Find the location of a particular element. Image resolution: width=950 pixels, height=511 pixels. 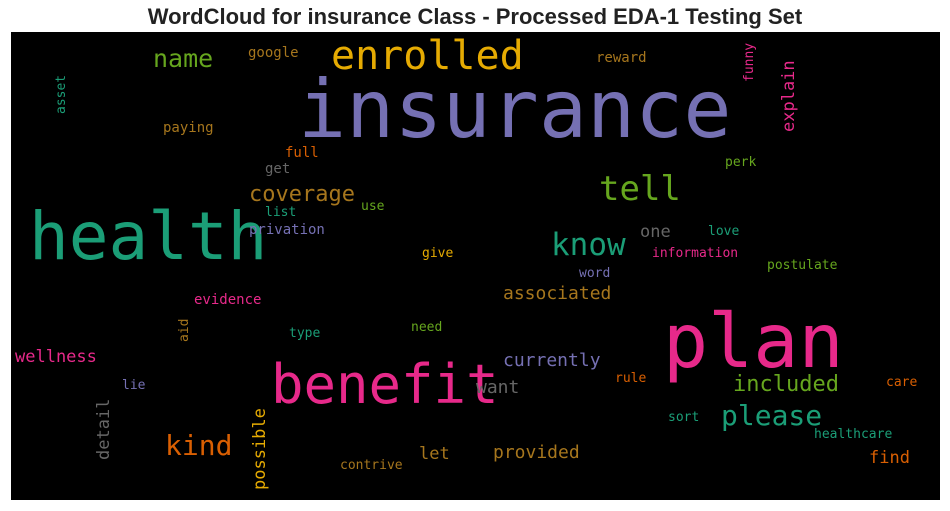

word-rule: rule is located at coordinates (631, 378).